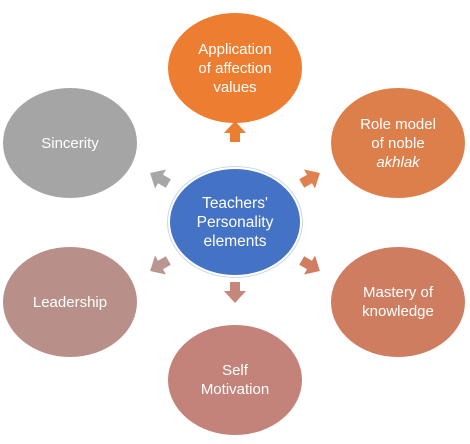 Image resolution: width=470 pixels, height=444 pixels. Describe the element at coordinates (235, 203) in the screenshot. I see `center-label-line: Teachers'` at that location.